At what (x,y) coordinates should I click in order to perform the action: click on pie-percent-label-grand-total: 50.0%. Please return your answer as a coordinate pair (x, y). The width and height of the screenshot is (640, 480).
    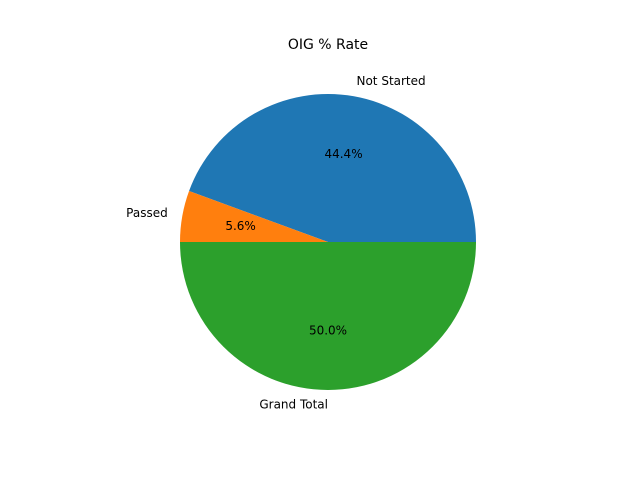
    Looking at the image, I should click on (328, 330).